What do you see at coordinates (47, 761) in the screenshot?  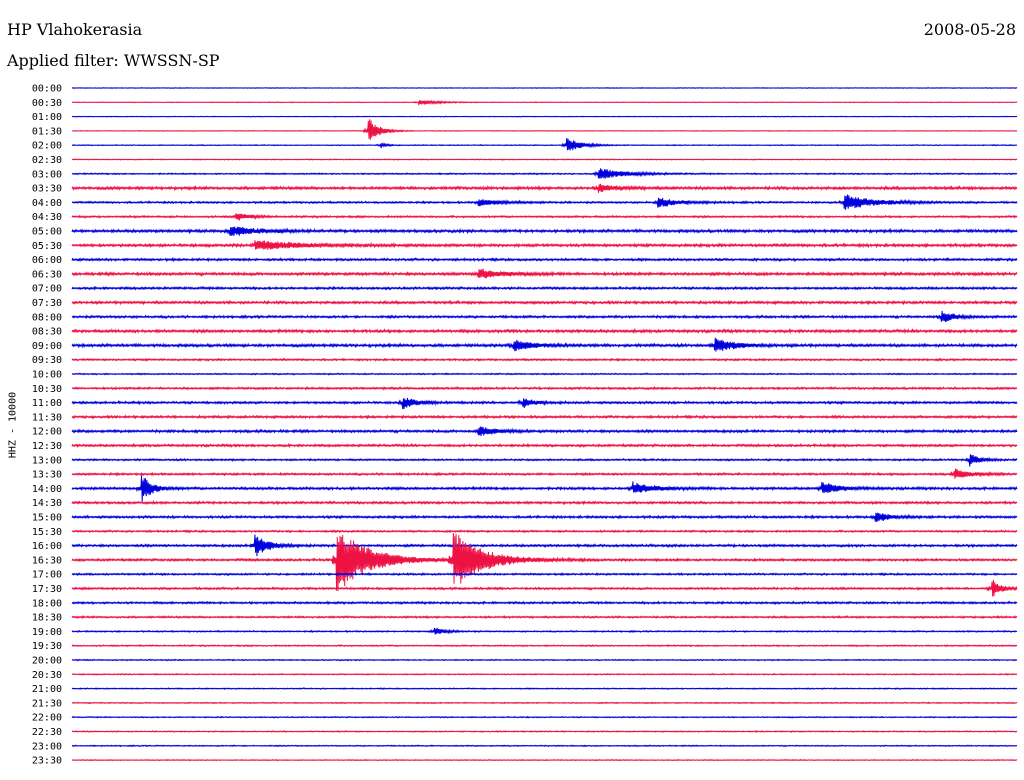 I see `row-time-label: 23:30` at bounding box center [47, 761].